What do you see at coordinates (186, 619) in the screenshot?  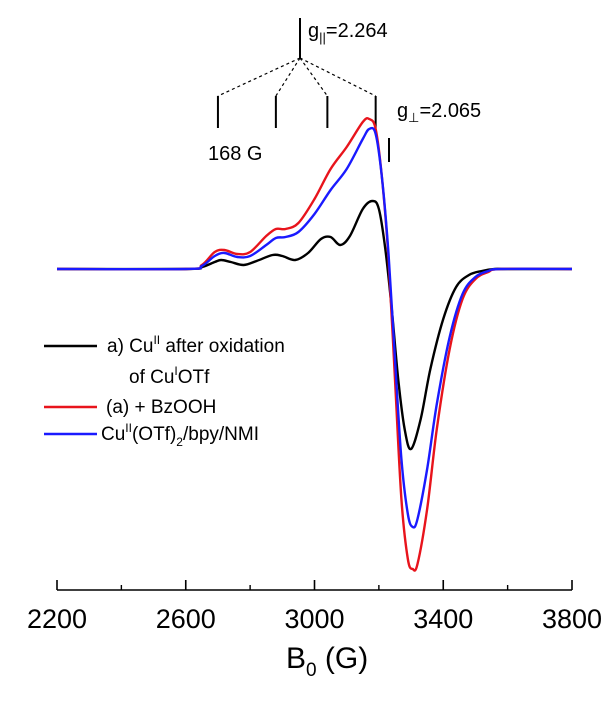 I see `x-tick-label: 2600` at bounding box center [186, 619].